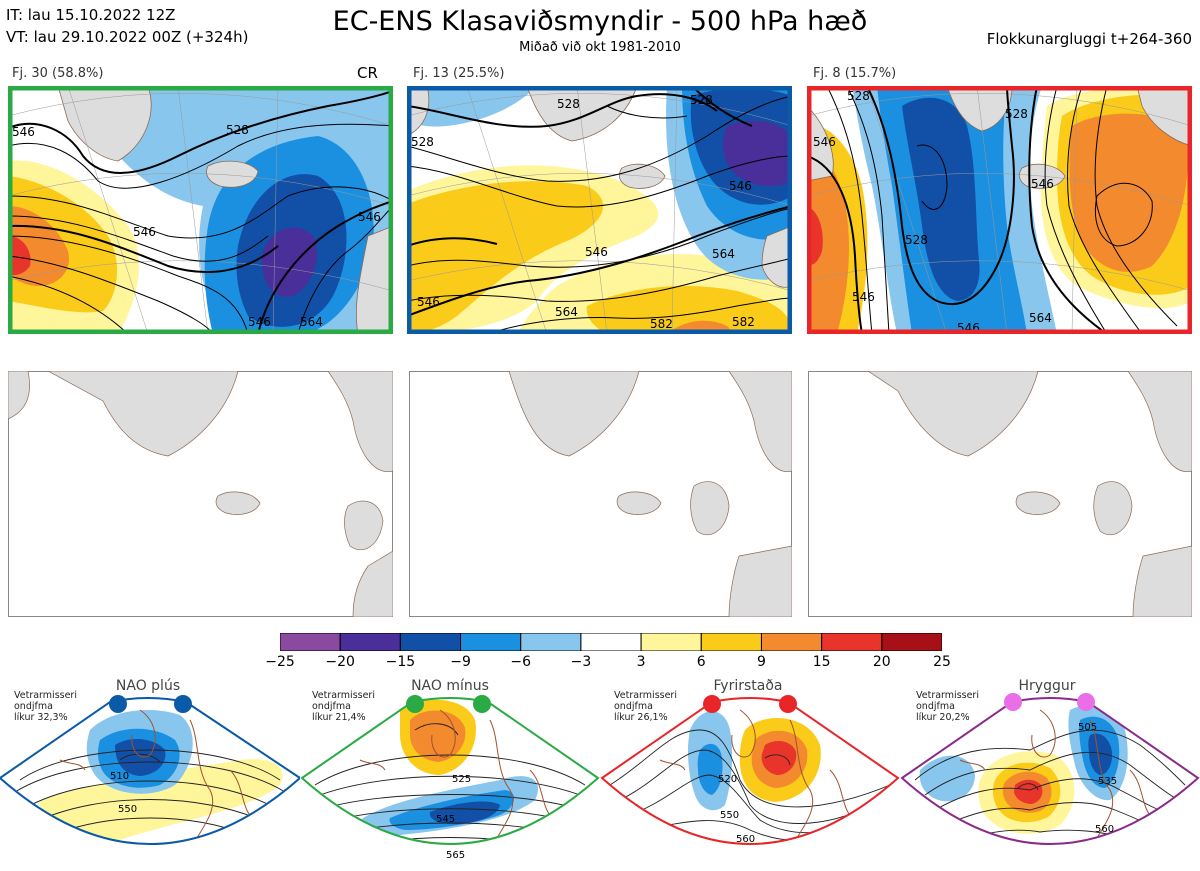 This screenshot has height=871, width=1200. I want to click on classification-window: Flokkunargluggi t+264-360, so click(1089, 39).